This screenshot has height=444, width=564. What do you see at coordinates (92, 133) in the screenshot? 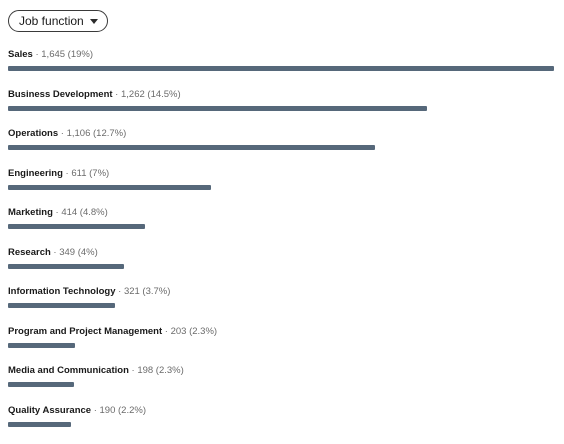
I see `job-function-stat: · 1,106 (12.7%)` at bounding box center [92, 133].